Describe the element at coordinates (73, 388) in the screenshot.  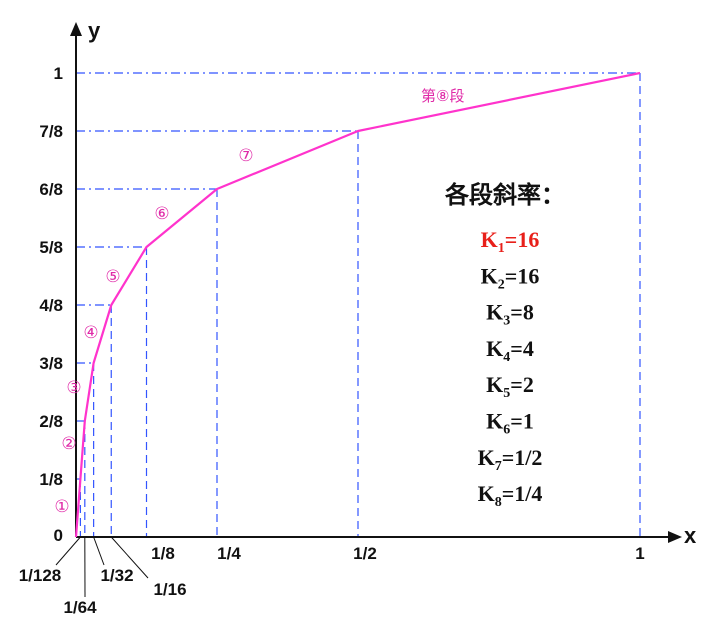
I see `segment-label: ③` at that location.